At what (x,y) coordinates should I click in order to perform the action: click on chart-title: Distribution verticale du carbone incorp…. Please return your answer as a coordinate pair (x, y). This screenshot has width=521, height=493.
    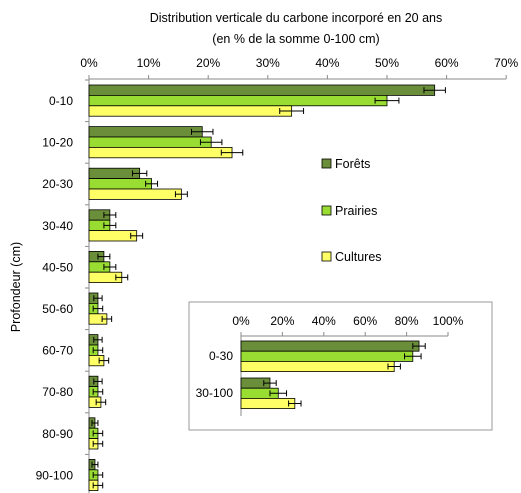
    Looking at the image, I should click on (296, 18).